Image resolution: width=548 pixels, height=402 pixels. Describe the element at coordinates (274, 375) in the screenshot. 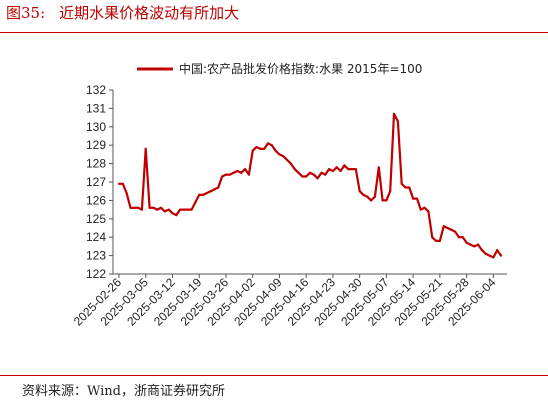

I see `source-rule` at that location.